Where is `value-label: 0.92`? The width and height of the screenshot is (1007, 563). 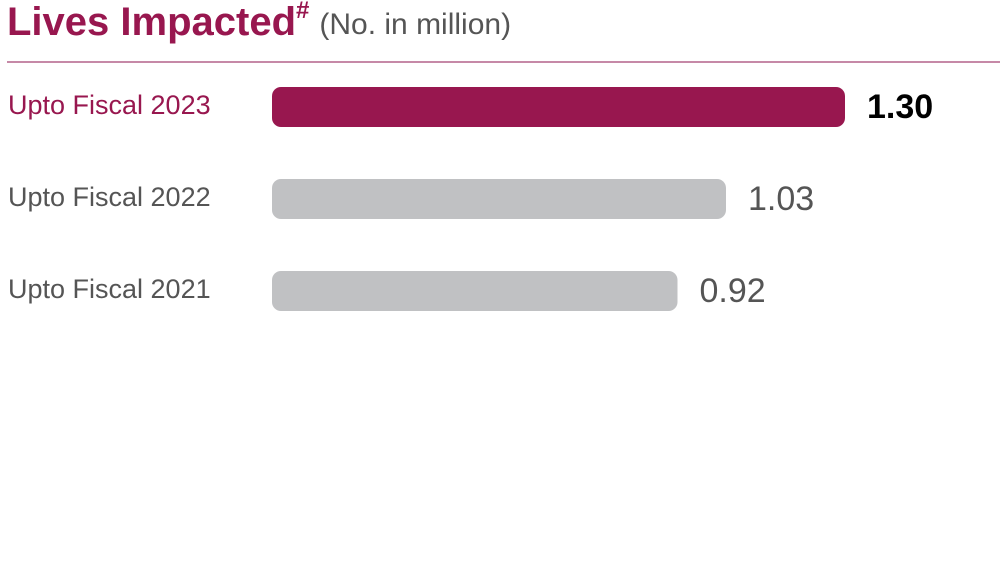
value-label: 0.92 is located at coordinates (733, 291).